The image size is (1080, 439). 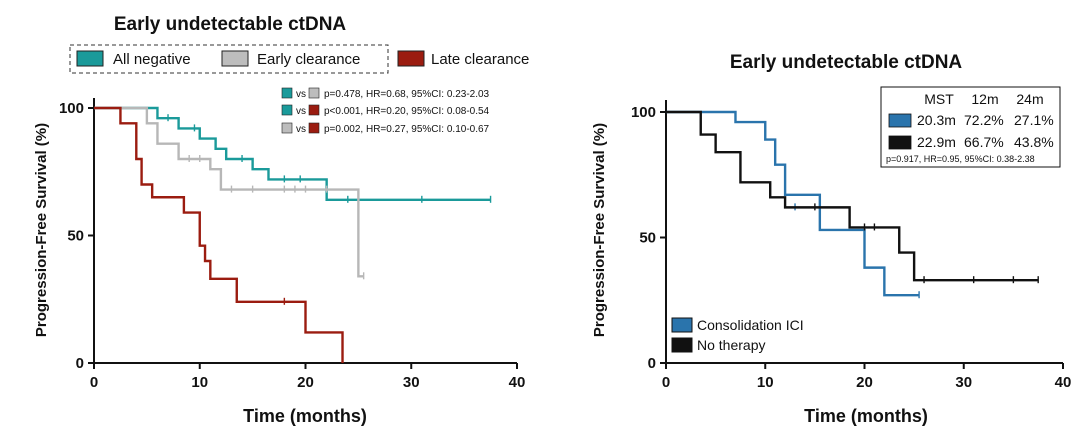 What do you see at coordinates (235, 58) in the screenshot?
I see `legend-swatch-early-clearance` at bounding box center [235, 58].